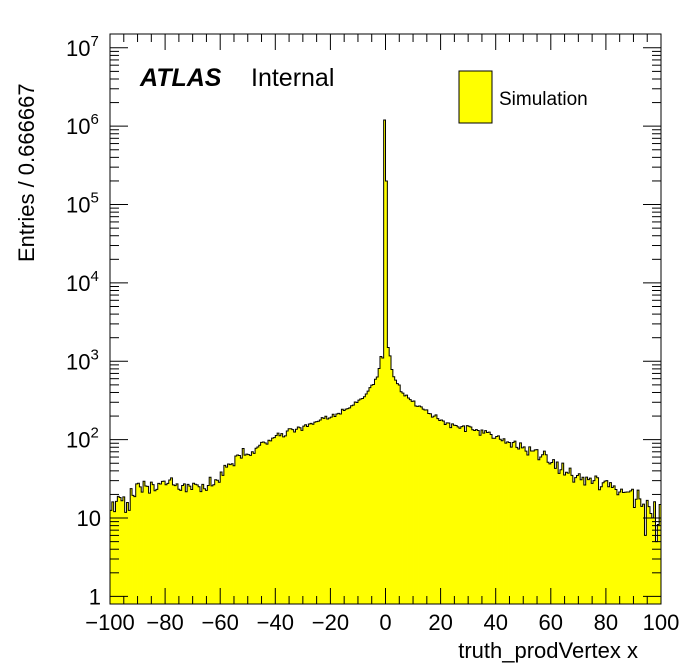 The image size is (696, 672). Describe the element at coordinates (83, 321) in the screenshot. I see `y-axis-tick-labels: 1 10 102 103 104 105 106 107` at that location.